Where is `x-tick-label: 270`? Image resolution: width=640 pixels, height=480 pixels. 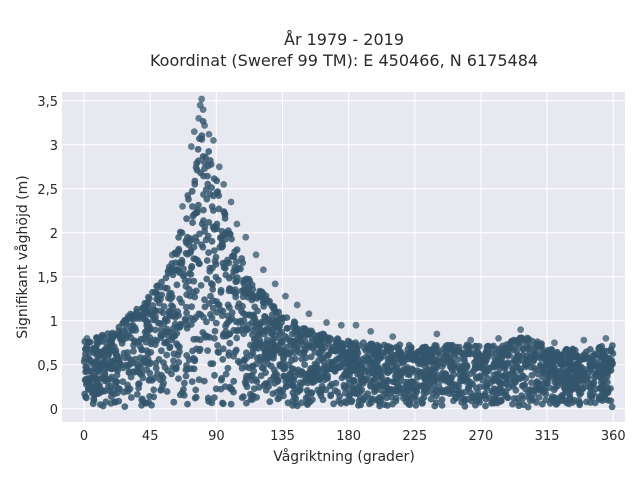
x-tick-label: 270 is located at coordinates (481, 436).